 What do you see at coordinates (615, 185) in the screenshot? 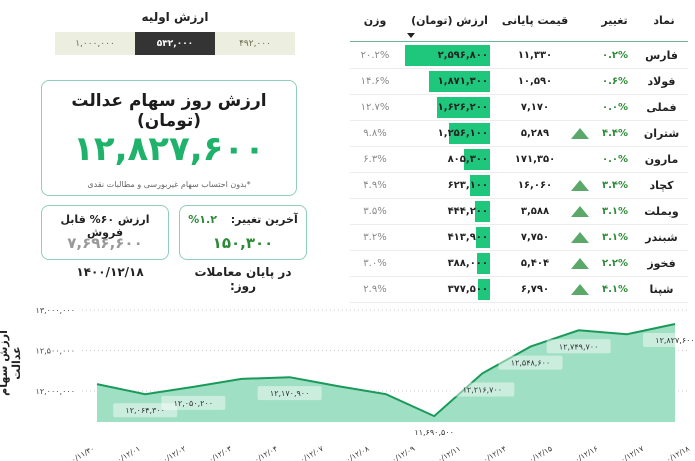
I see `row-change: ۳.۴%` at bounding box center [615, 185].